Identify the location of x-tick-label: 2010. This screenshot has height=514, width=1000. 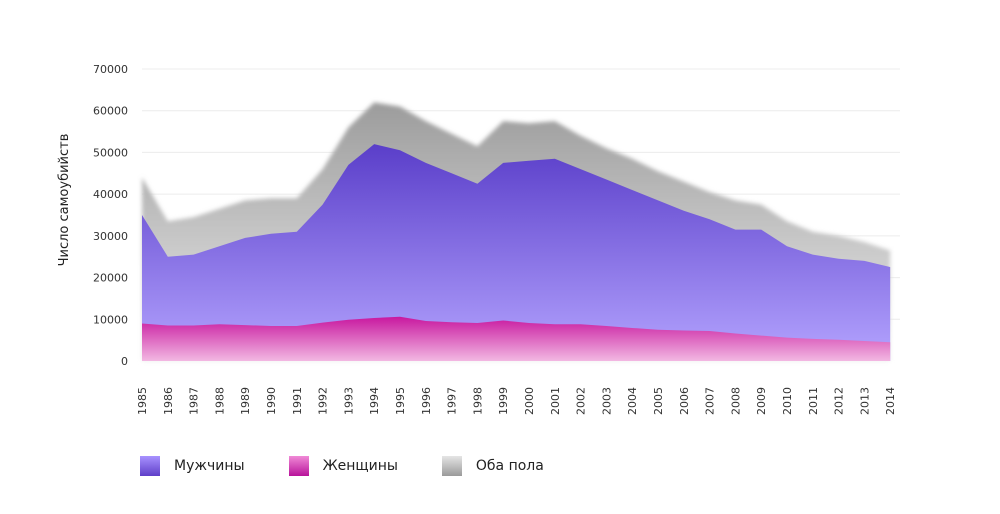
(787, 401).